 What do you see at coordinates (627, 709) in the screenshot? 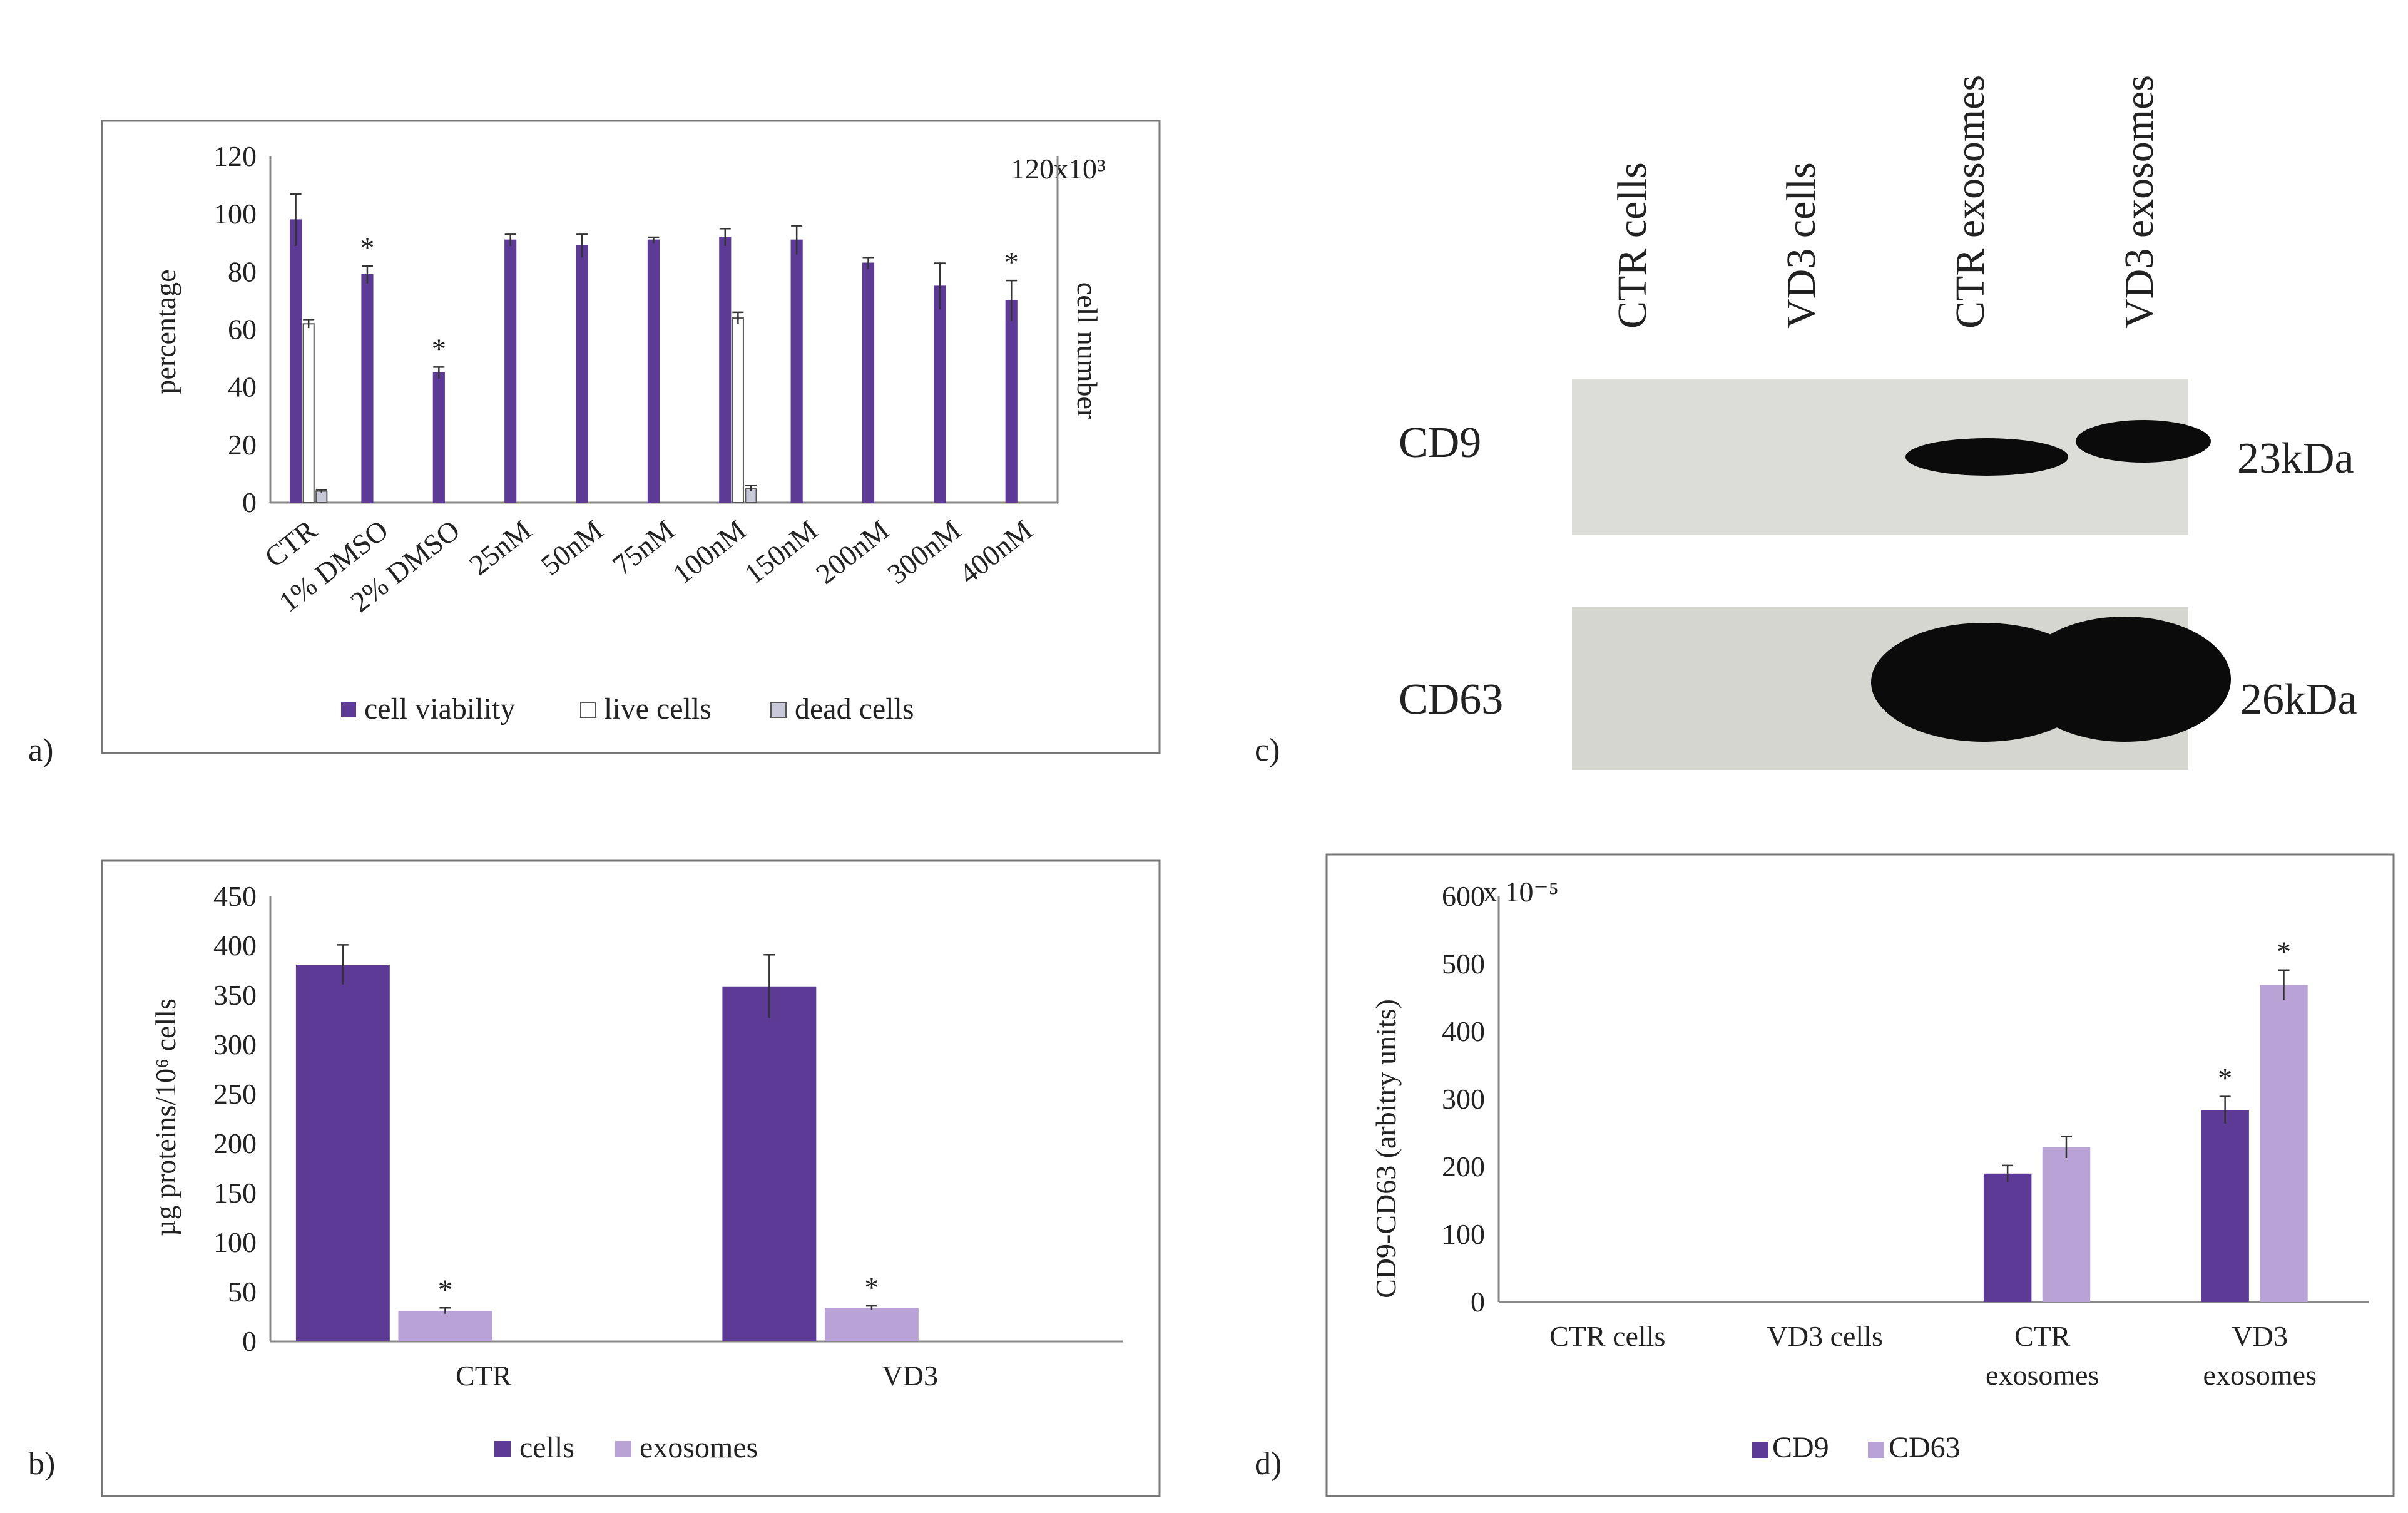
I see `panel-a-legend: cell viability live cells dead cells` at bounding box center [627, 709].